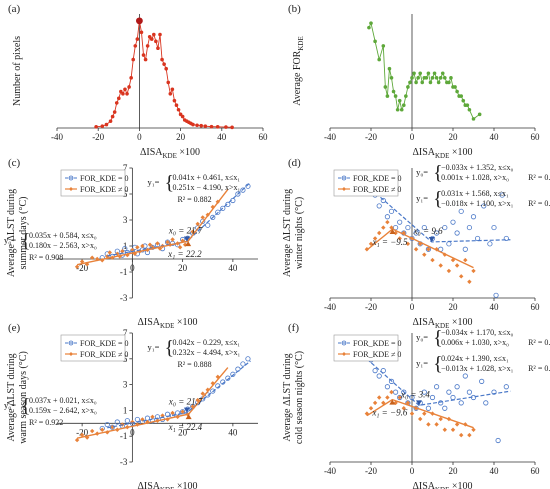 Image resolution: width=550 pixels, height=489 pixels. I want to click on y-tick-label: -1, so click(124, 436).